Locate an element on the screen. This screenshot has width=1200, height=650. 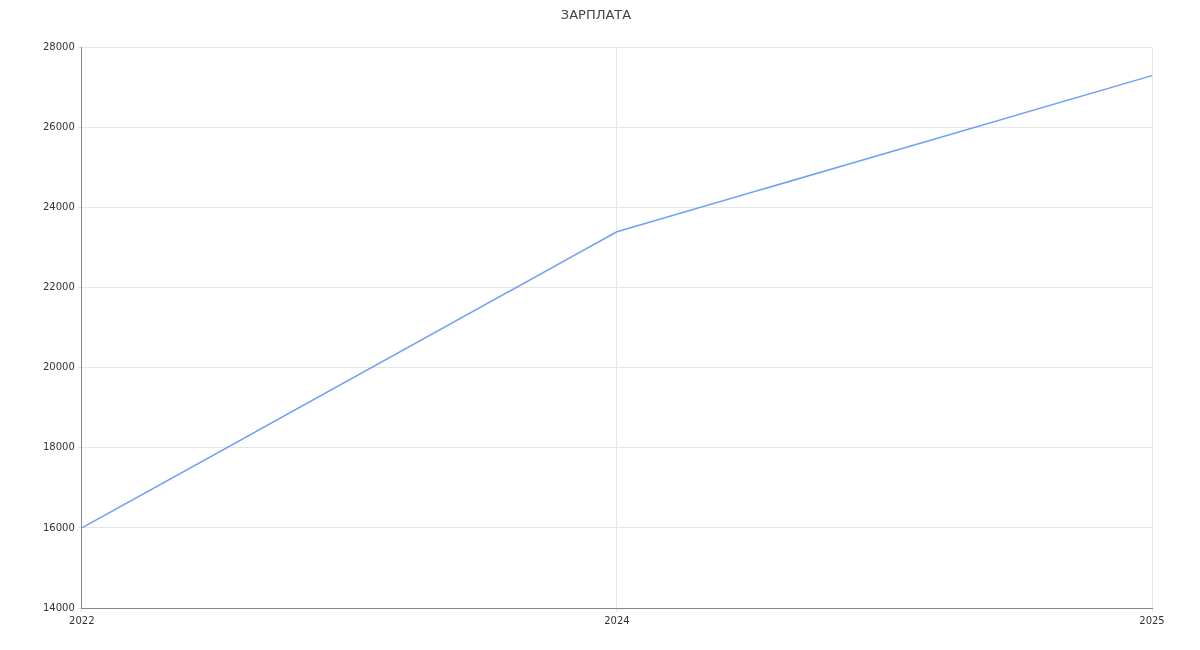
y-tick-label: 20000 is located at coordinates (59, 367).